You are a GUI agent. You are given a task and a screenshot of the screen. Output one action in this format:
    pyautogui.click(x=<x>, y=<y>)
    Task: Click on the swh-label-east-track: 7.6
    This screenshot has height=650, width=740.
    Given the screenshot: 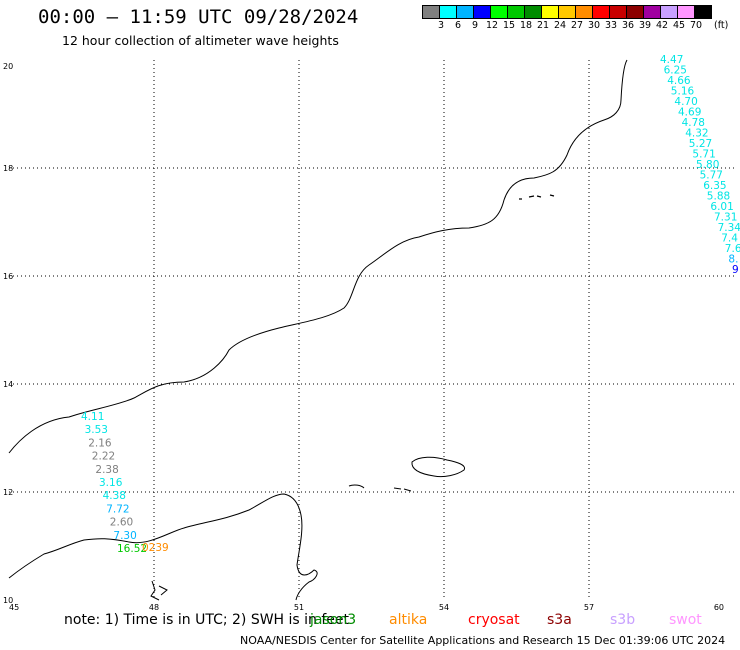 What is the action you would take?
    pyautogui.click(x=732, y=249)
    